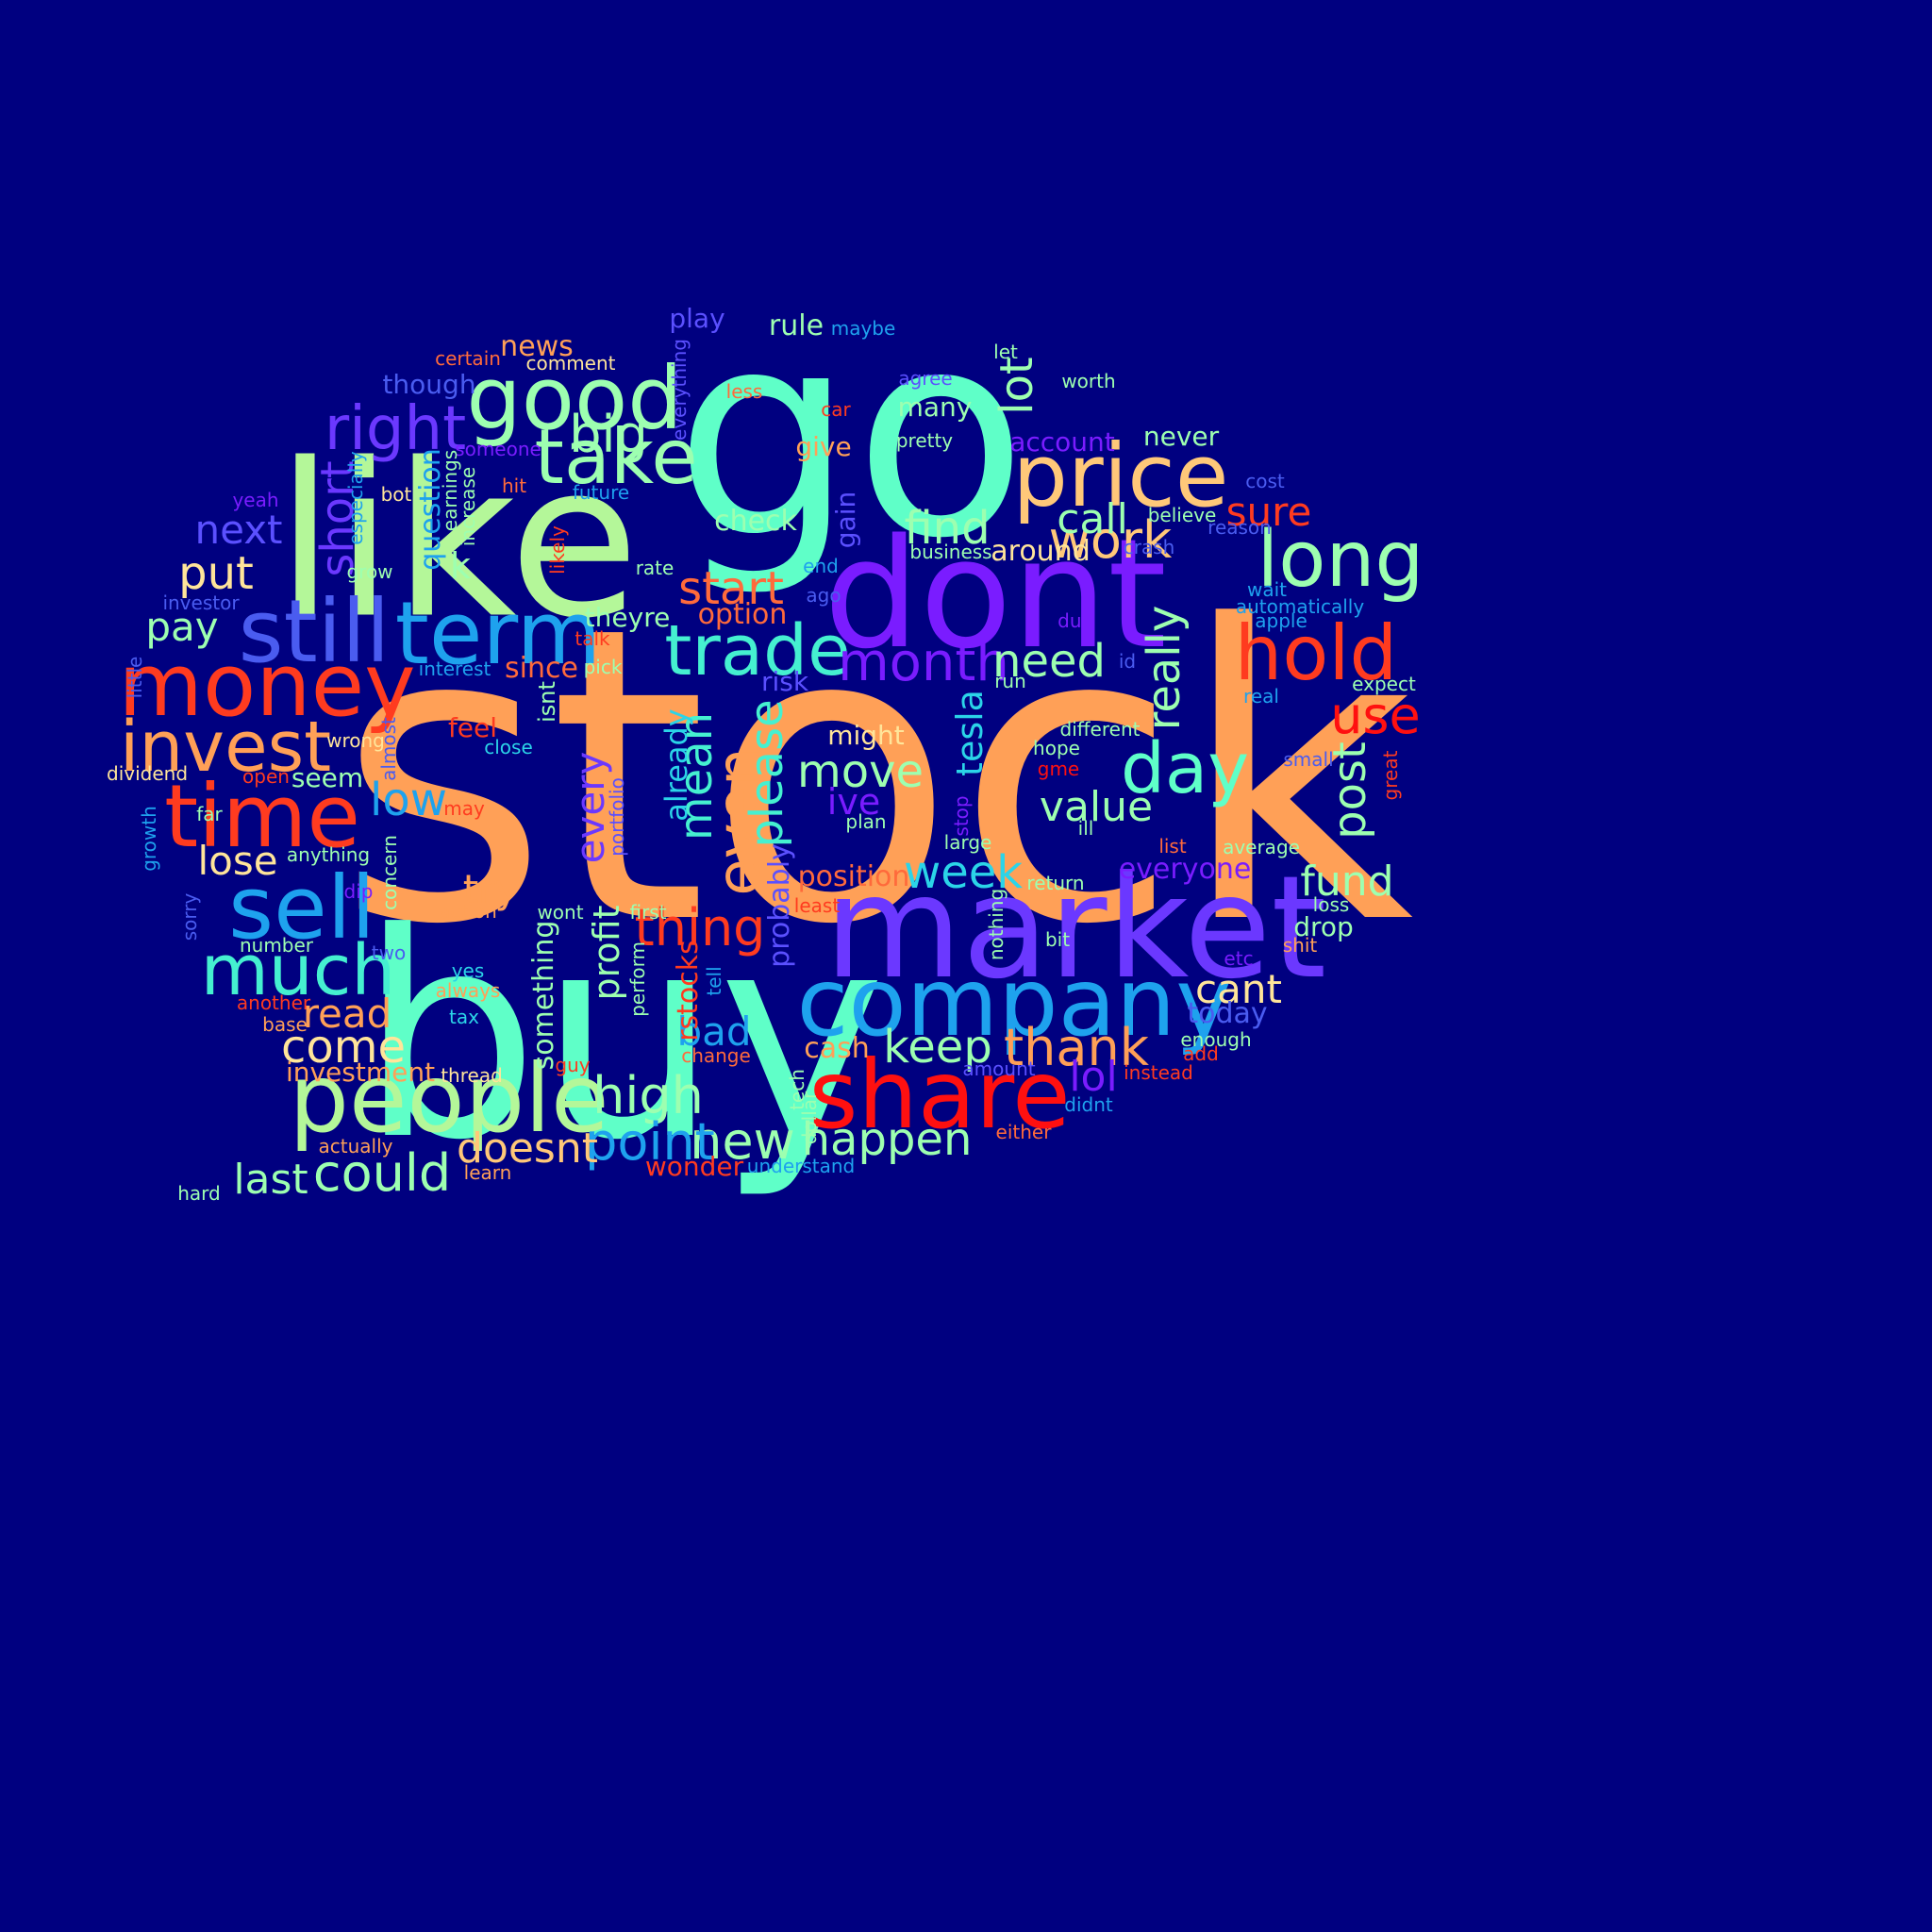 The width and height of the screenshot is (1932, 1932). What do you see at coordinates (779, 905) in the screenshot?
I see `word-probably: probably` at bounding box center [779, 905].